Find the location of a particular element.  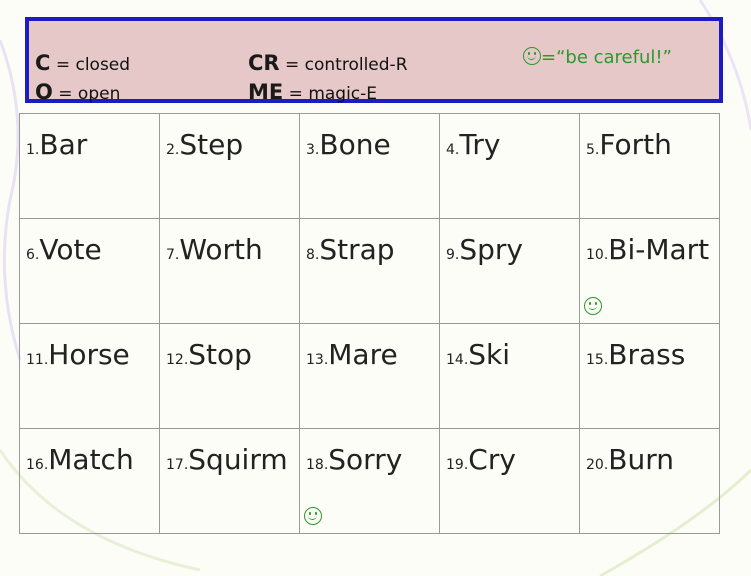

word-text: Bar is located at coordinates (63, 144).